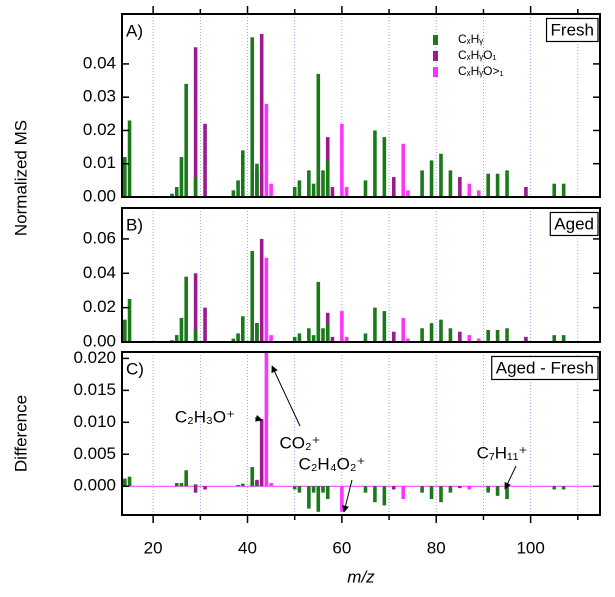 The image size is (615, 597). What do you see at coordinates (574, 223) in the screenshot?
I see `panel-label: Aged` at bounding box center [574, 223].